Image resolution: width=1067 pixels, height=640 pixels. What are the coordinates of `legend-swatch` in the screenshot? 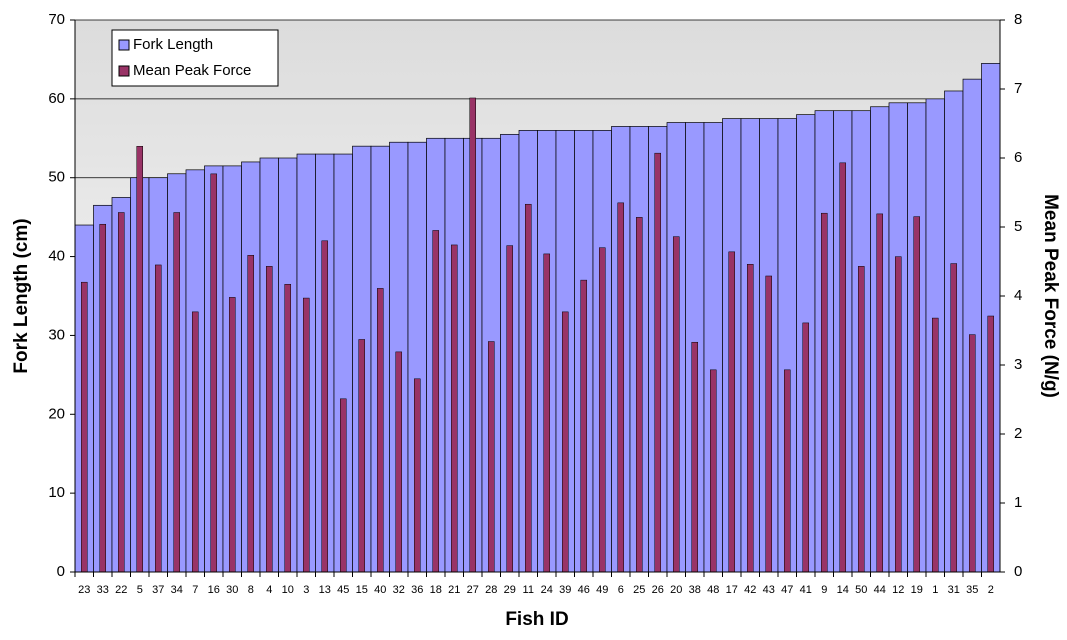 It's located at (124, 71).